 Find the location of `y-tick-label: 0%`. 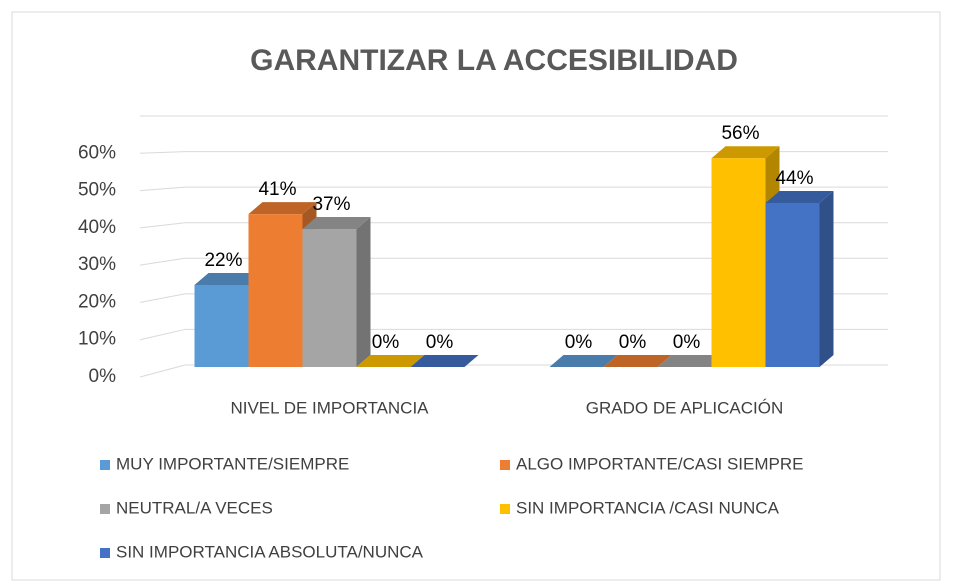

y-tick-label: 0% is located at coordinates (103, 376).